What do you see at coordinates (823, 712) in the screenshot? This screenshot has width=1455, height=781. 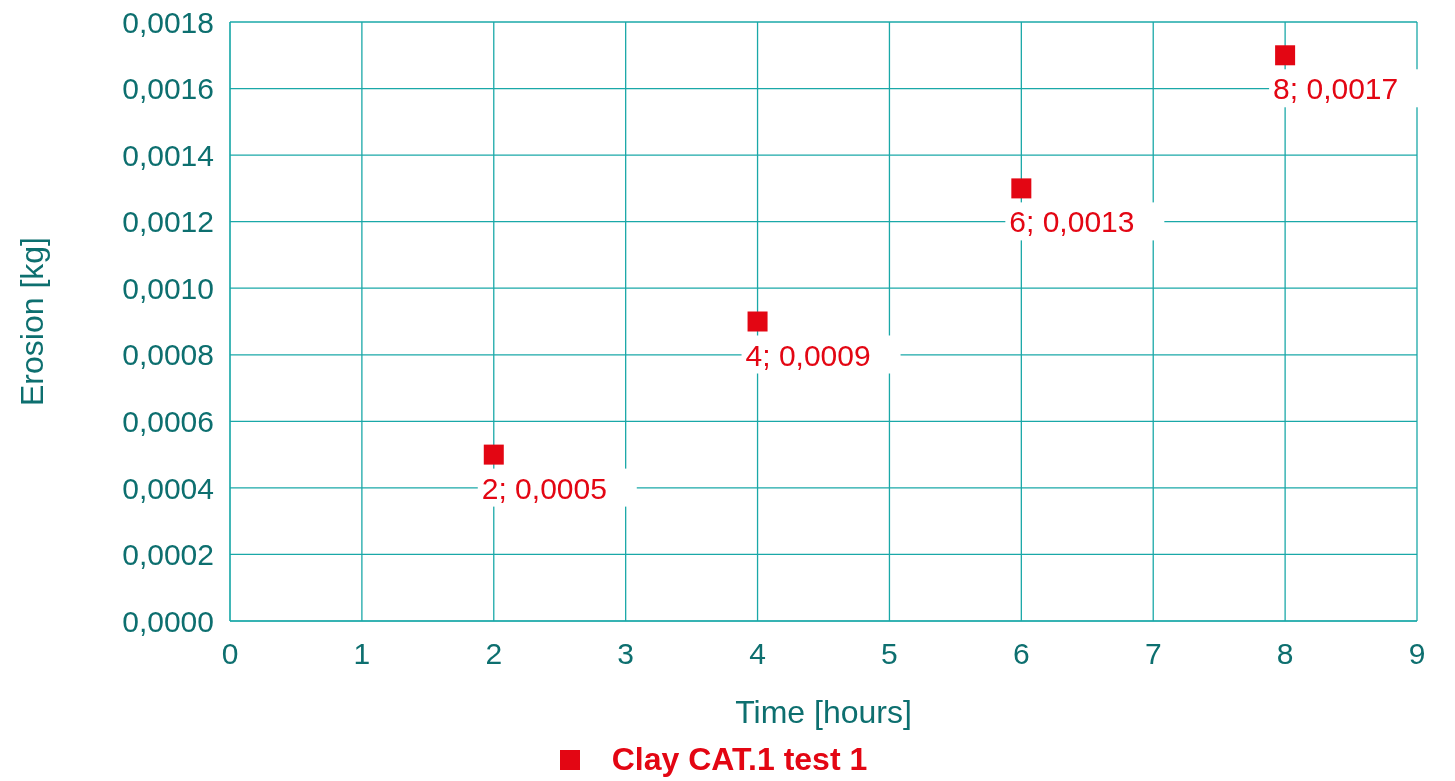 I see `x-axis-title: Time [hours]` at bounding box center [823, 712].